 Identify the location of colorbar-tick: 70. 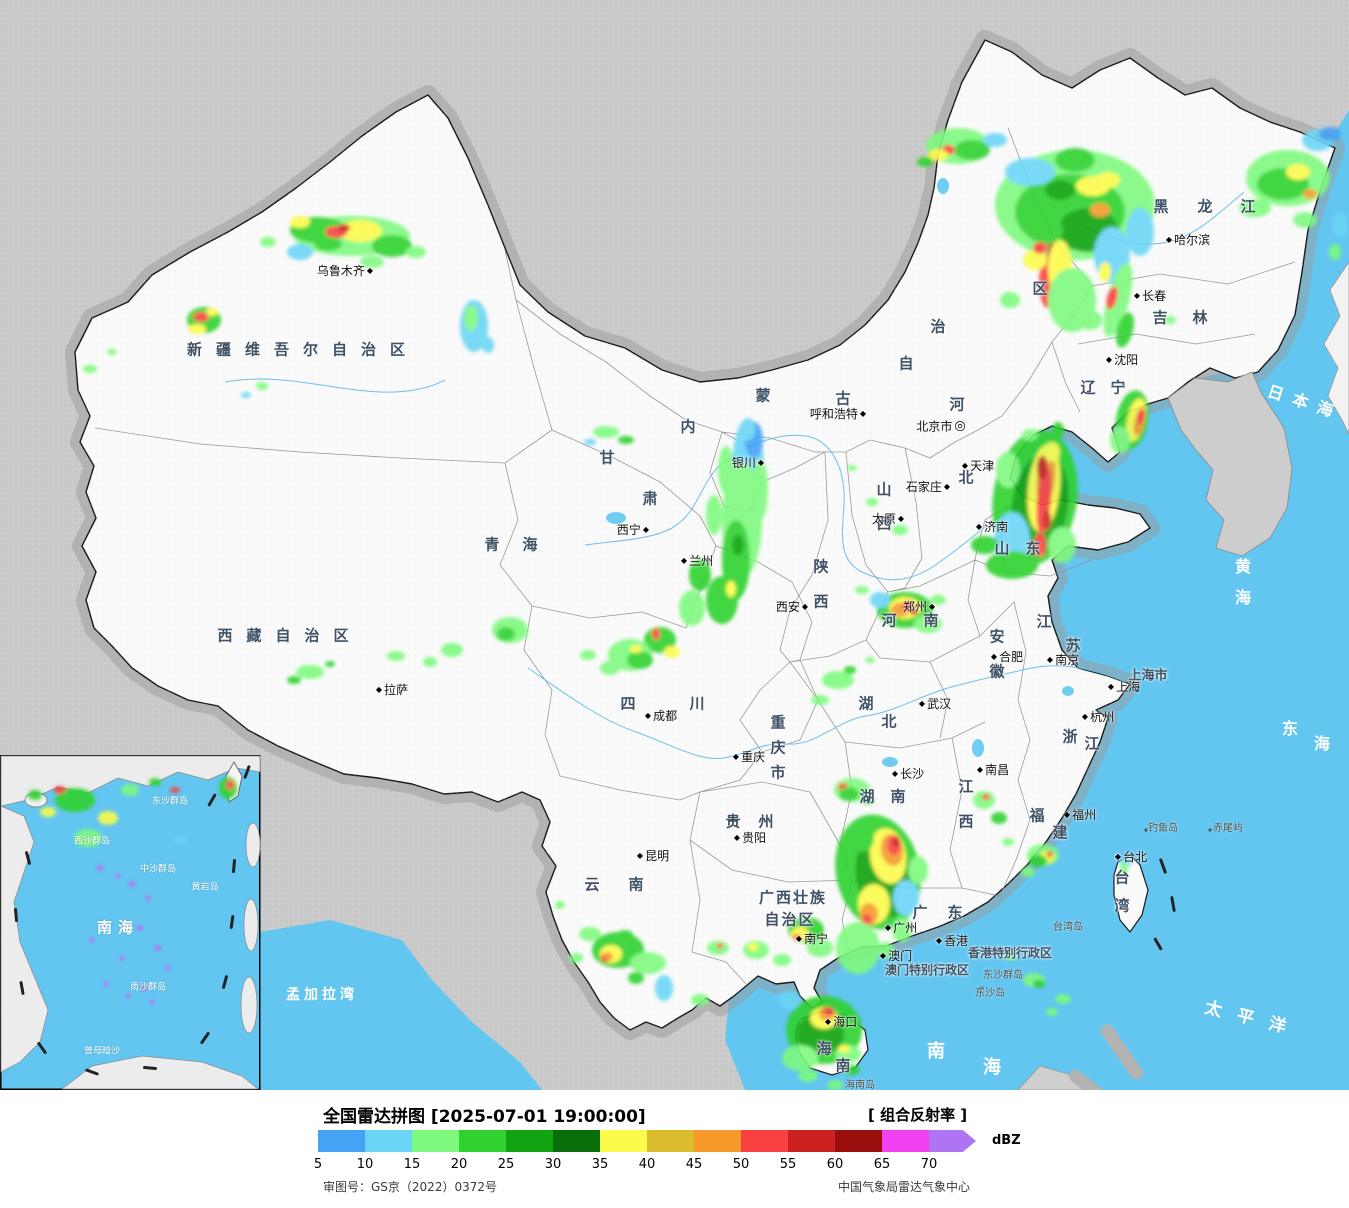
(929, 1164).